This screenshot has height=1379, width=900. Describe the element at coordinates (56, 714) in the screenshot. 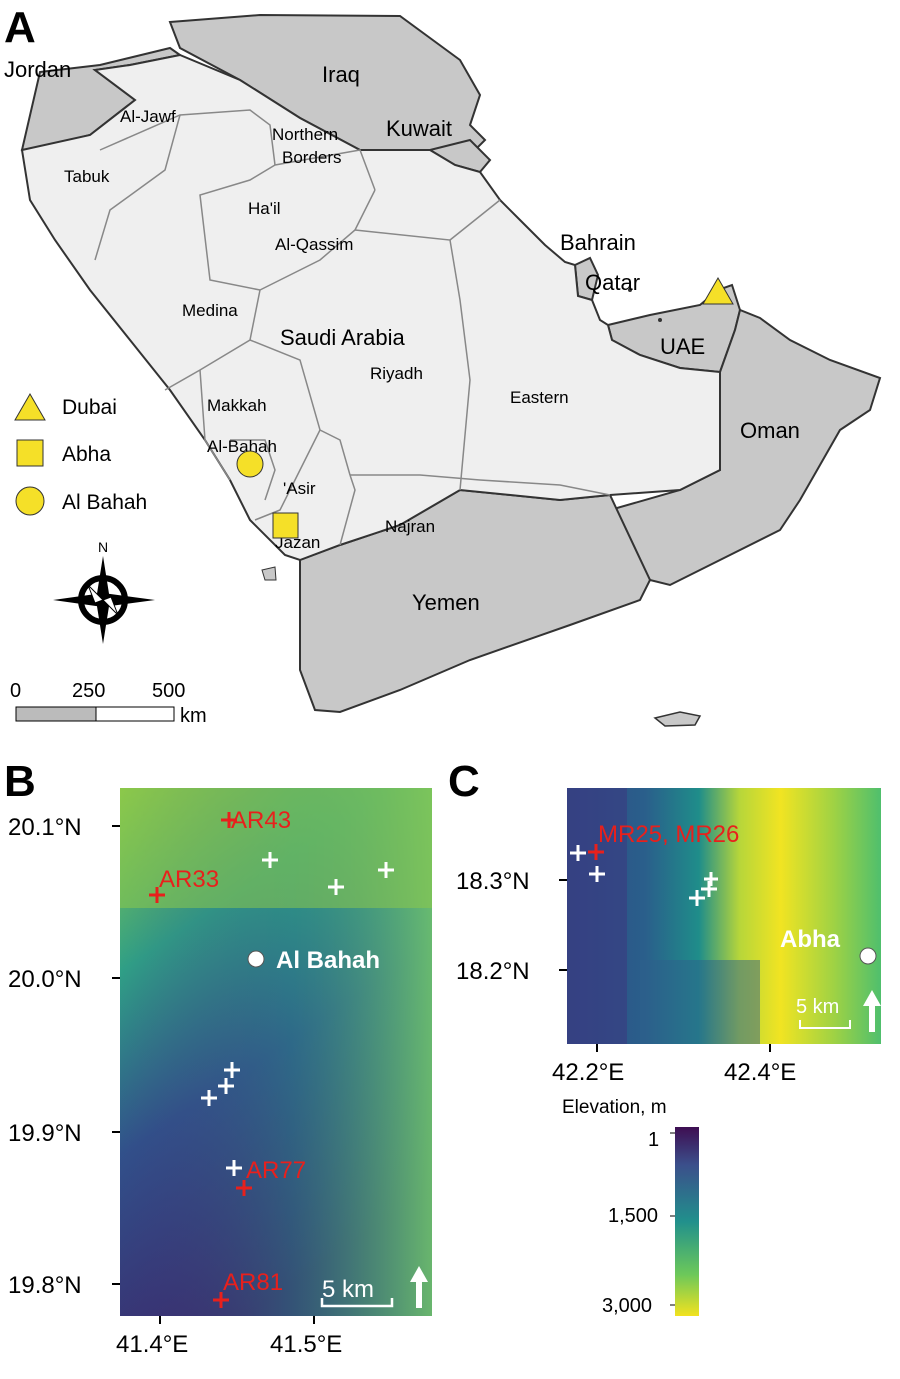

I see `scale-bar-left` at that location.